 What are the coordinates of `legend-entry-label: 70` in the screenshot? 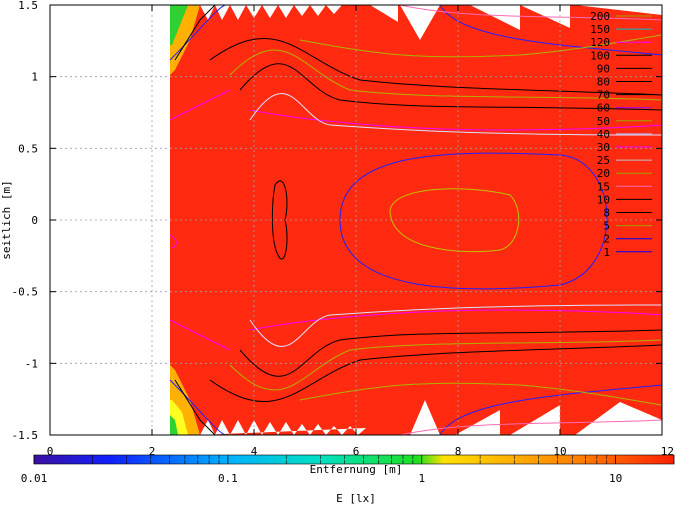 It's located at (603, 95).